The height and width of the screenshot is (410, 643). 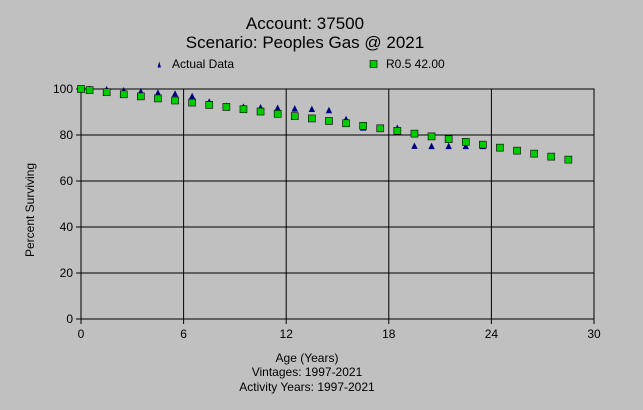 What do you see at coordinates (69, 319) in the screenshot?
I see `y-tick-label: 0` at bounding box center [69, 319].